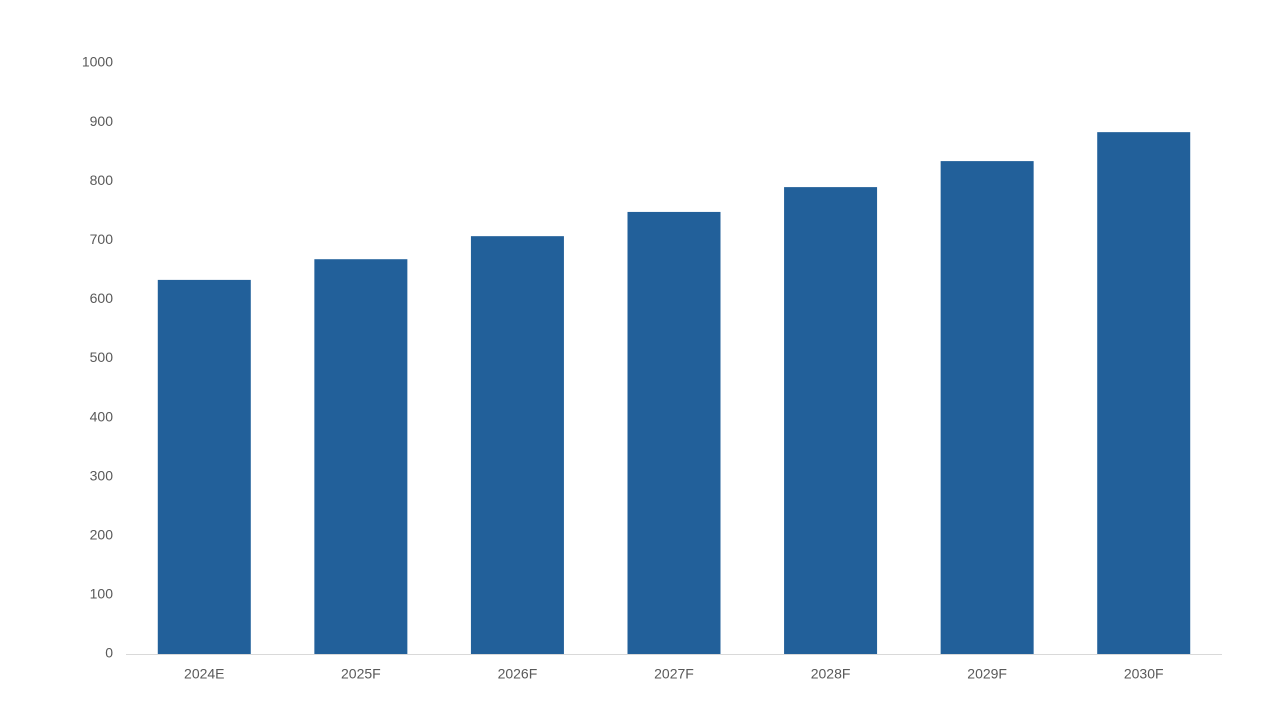 The height and width of the screenshot is (720, 1280). I want to click on y-tick-label: 400, so click(102, 416).